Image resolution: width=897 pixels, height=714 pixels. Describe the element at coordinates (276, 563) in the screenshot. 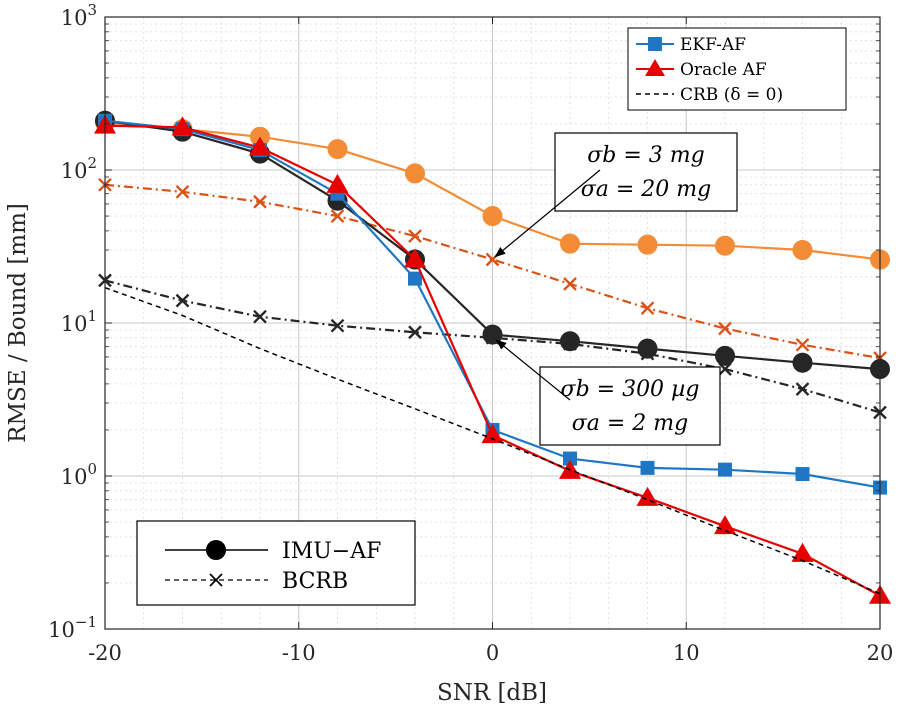

I see `legend-bottom-left: IMU−AF BCRB` at that location.